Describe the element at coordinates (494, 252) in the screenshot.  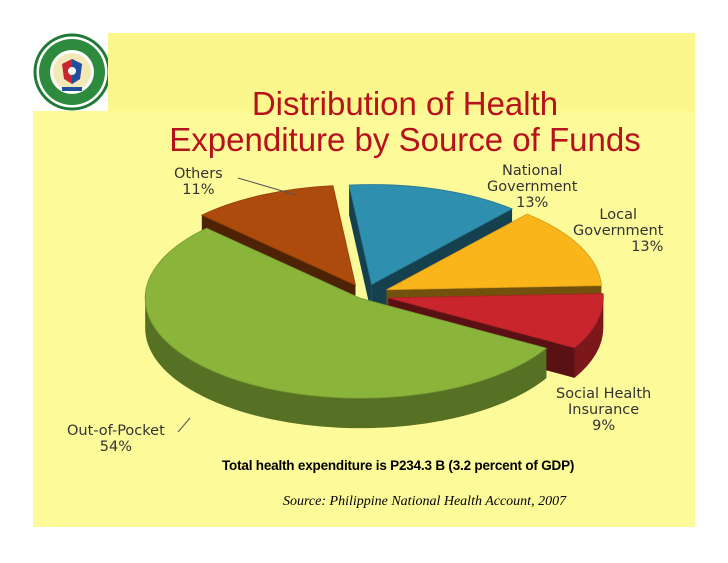
I see `slice-top-local-government` at that location.